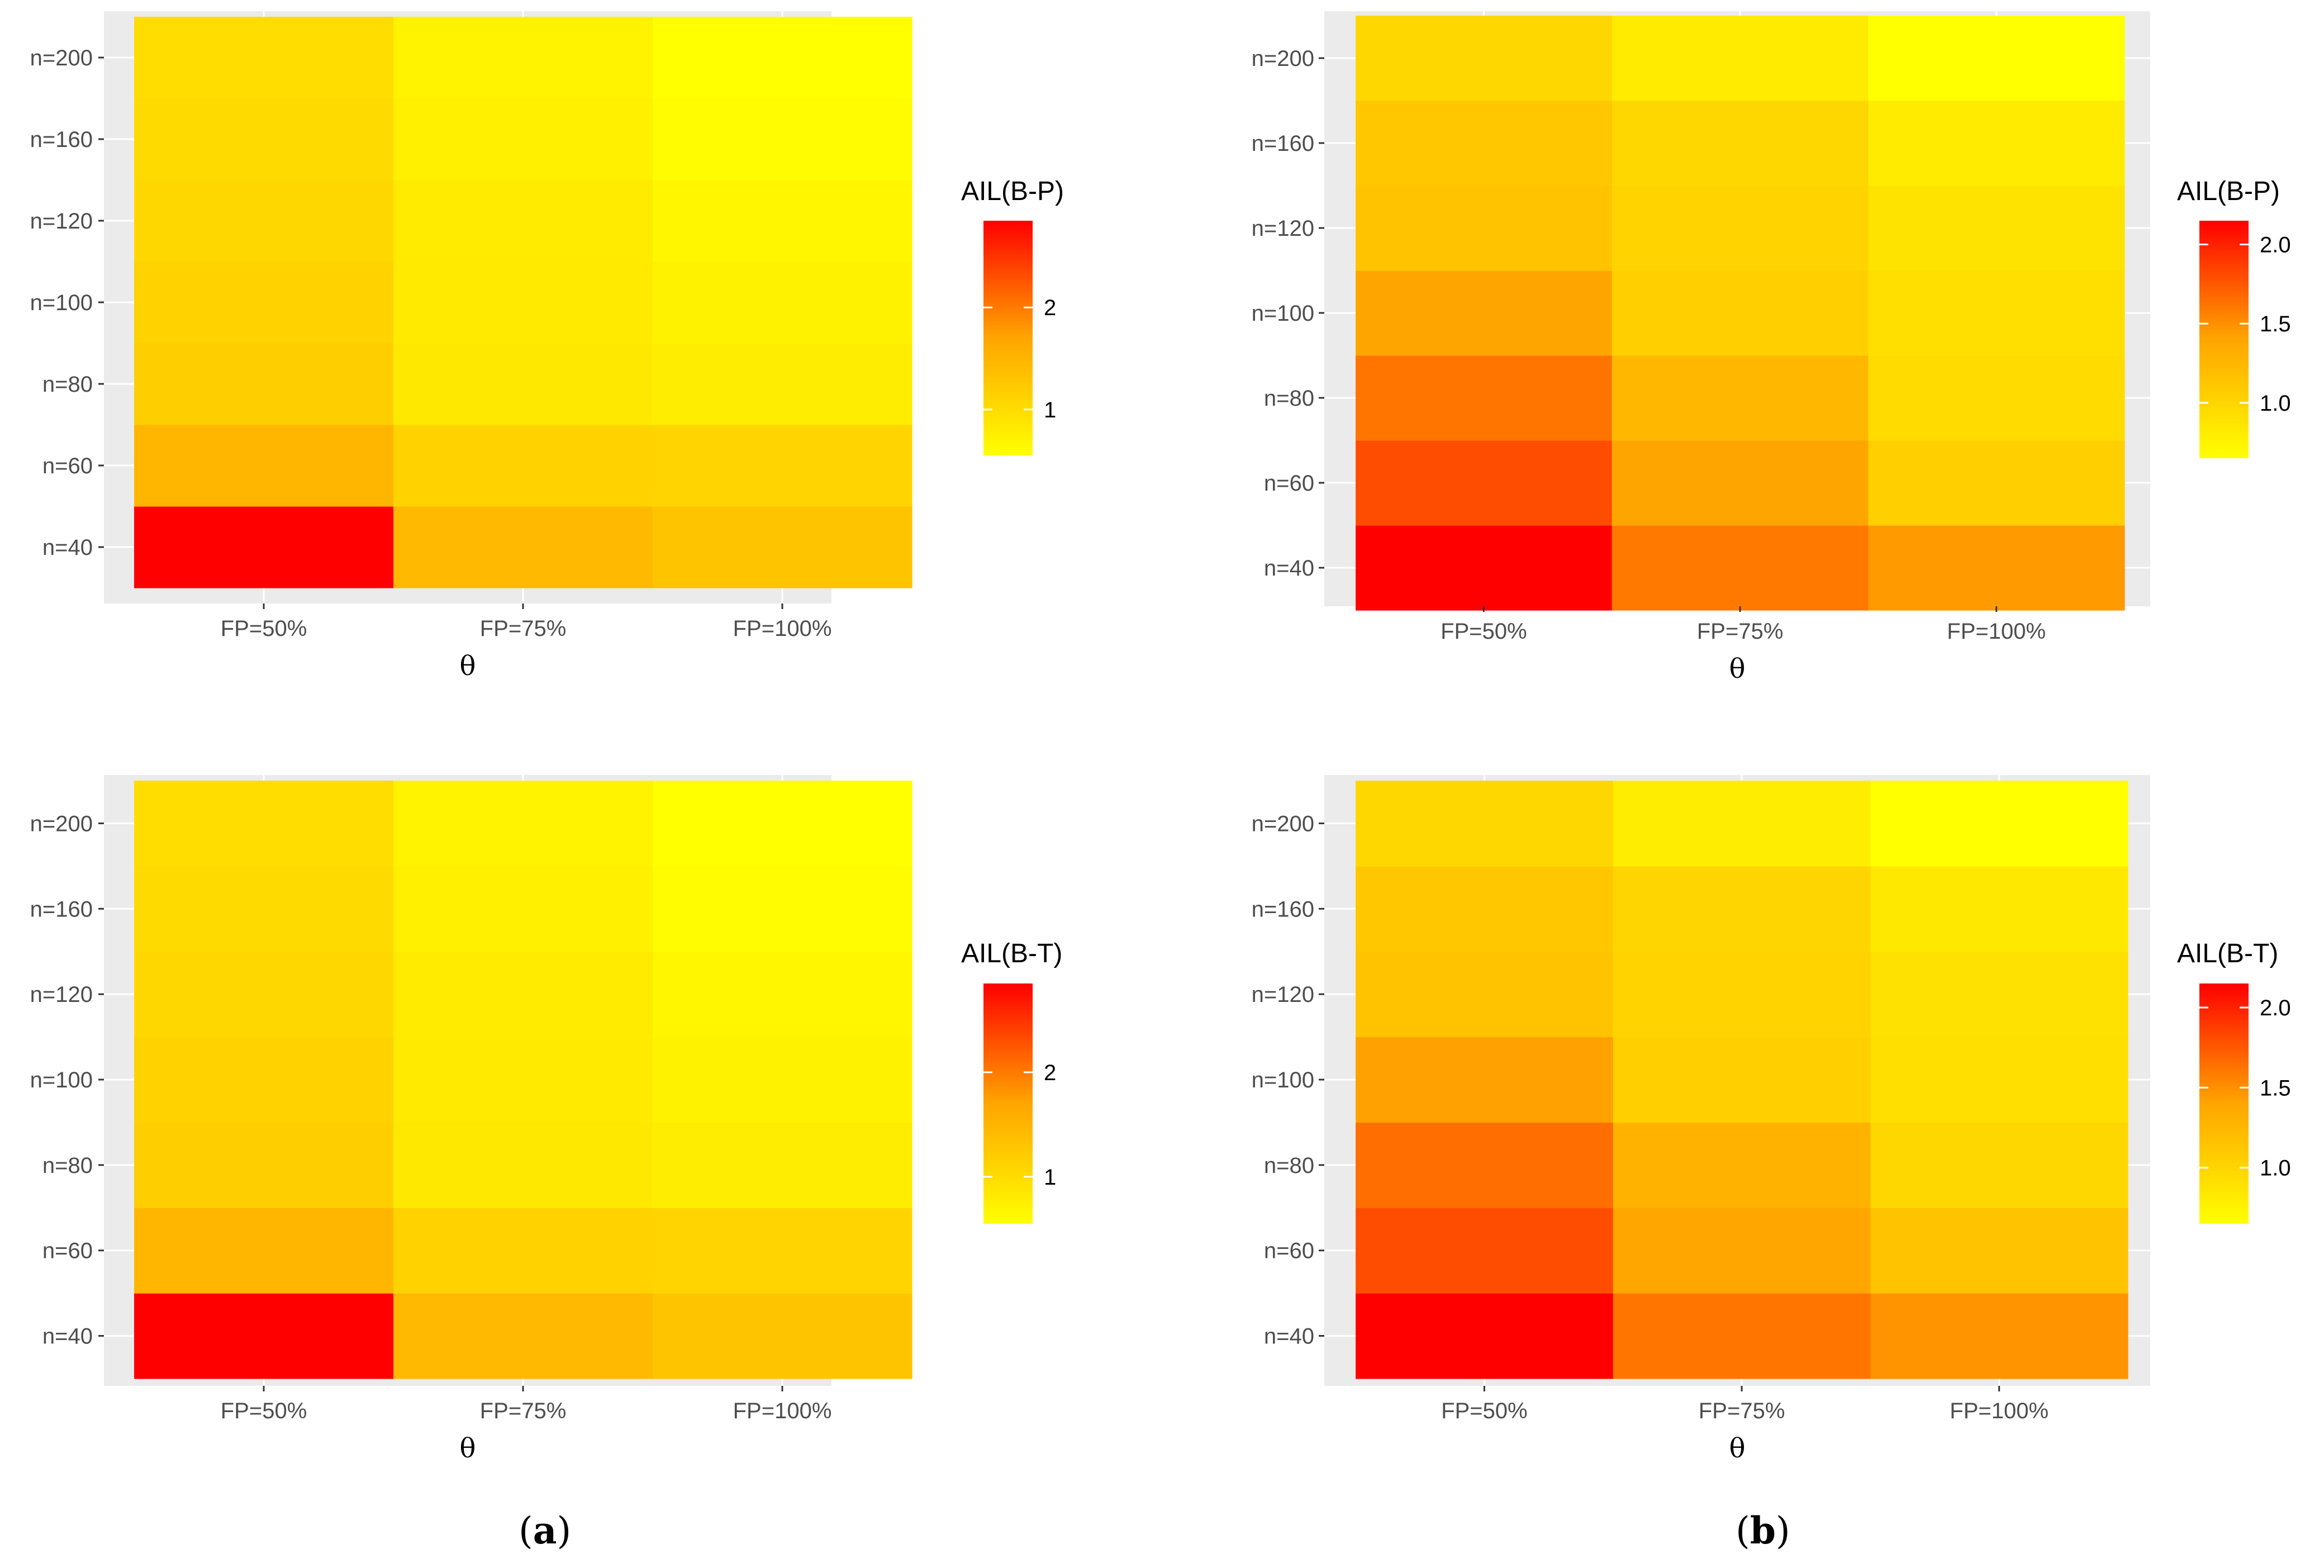  I want to click on panel-label-a: (a), so click(545, 1530).